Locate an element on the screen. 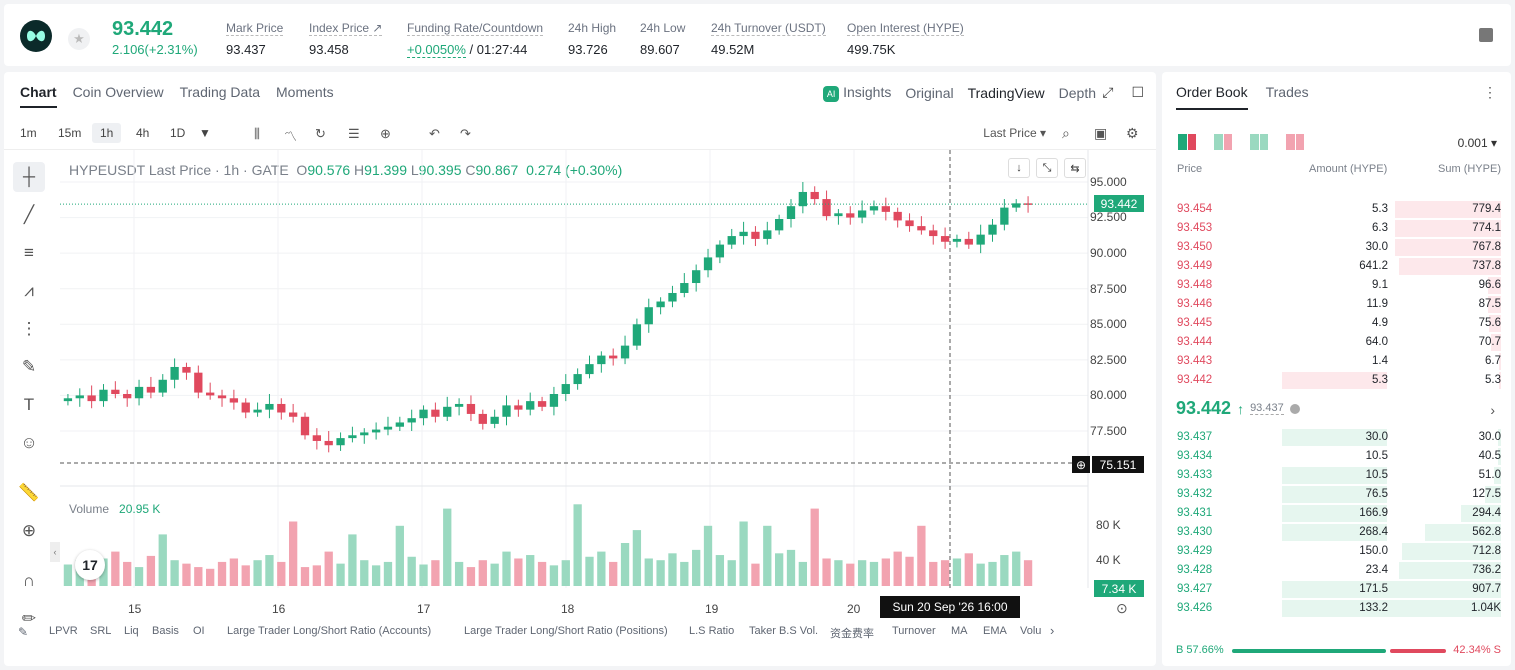 The width and height of the screenshot is (1515, 670). magnet-icon: ∩ is located at coordinates (29, 580).